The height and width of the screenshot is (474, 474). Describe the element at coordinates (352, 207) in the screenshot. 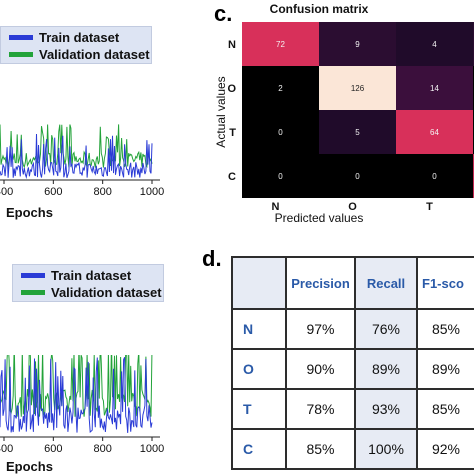

I see `predicted-class-label: O` at that location.